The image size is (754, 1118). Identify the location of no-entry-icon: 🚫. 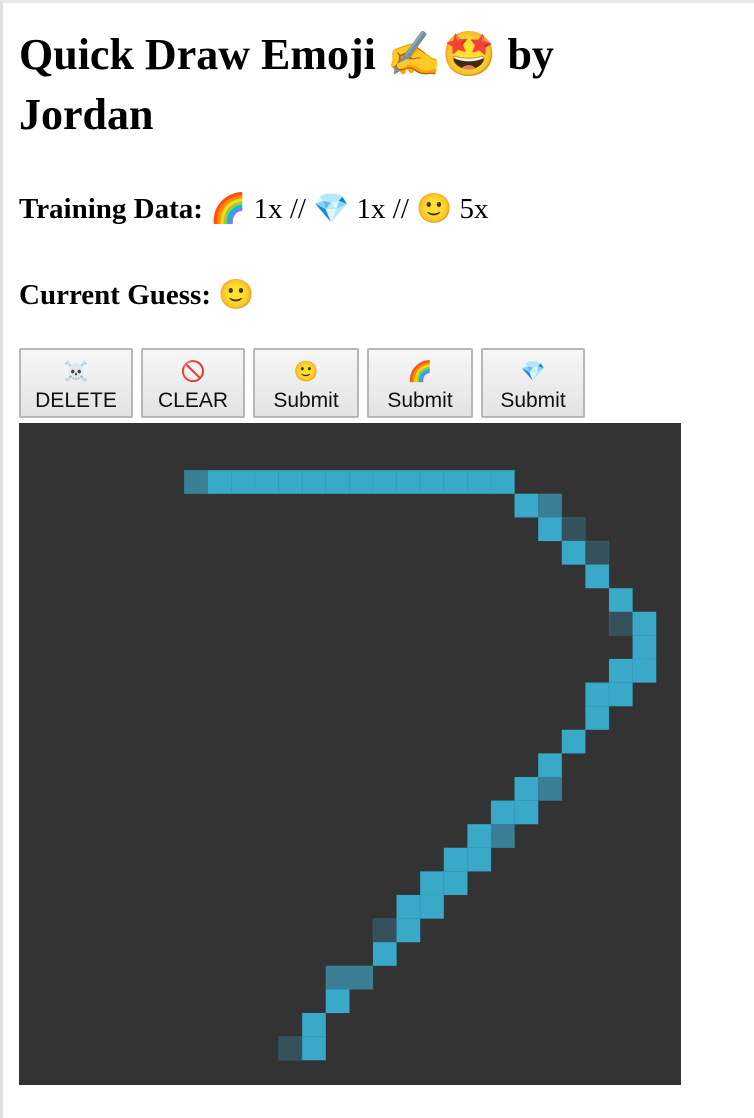
(193, 372).